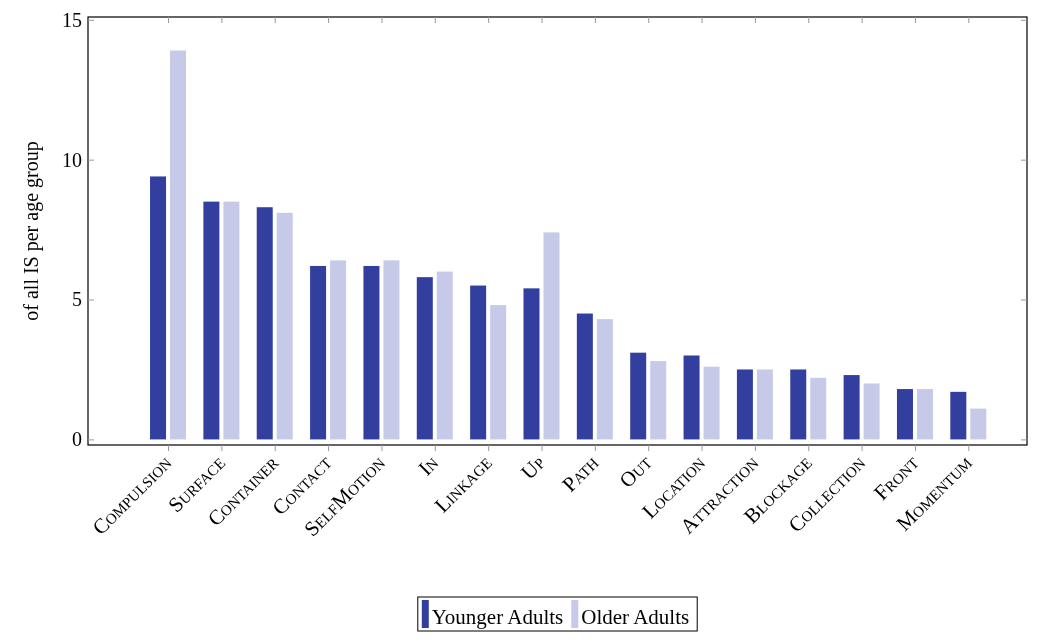  Describe the element at coordinates (77, 439) in the screenshot. I see `y-tick-label: 0` at that location.